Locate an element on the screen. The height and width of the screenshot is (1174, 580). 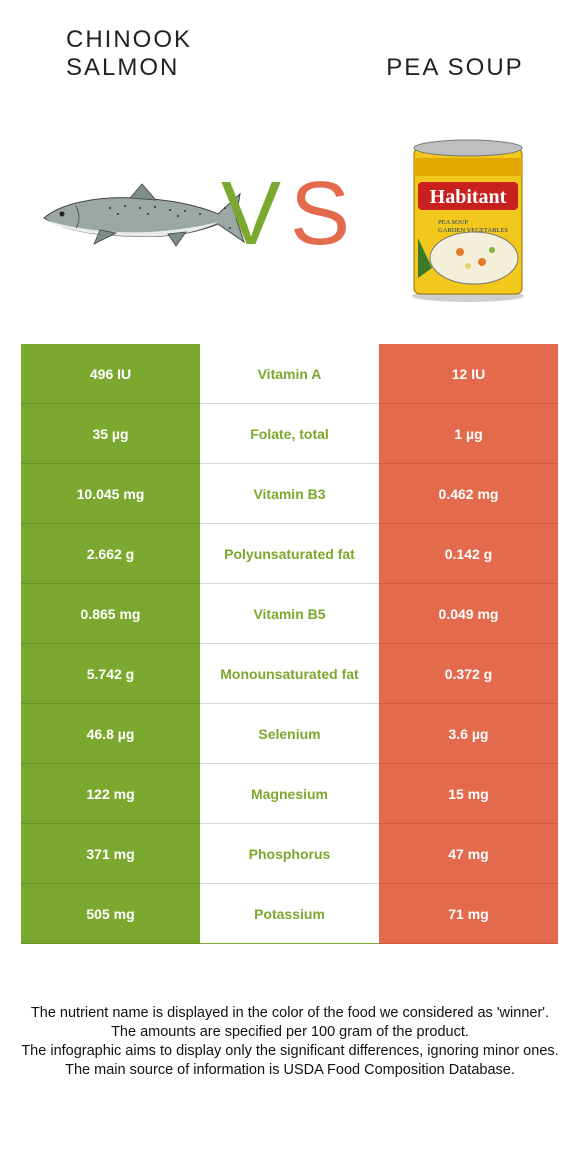
left-value-cell: 505 mg is located at coordinates (110, 914).